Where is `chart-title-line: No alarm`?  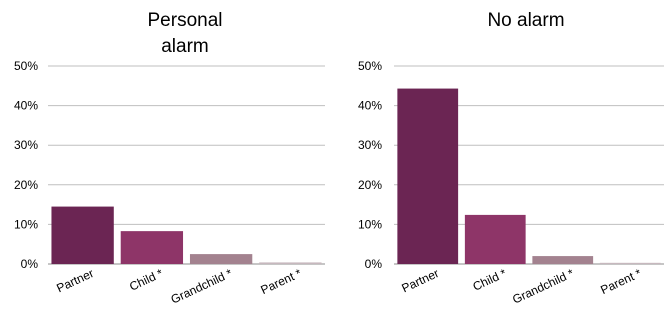
chart-title-line: No alarm is located at coordinates (525, 20).